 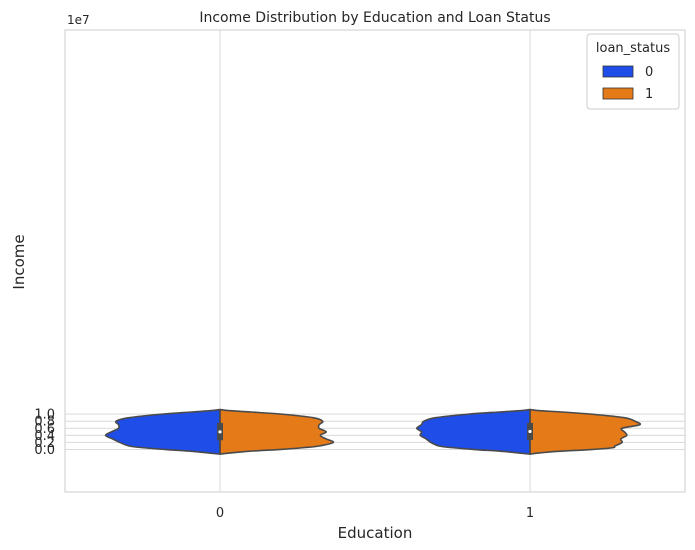 I want to click on y-tick-label: 0.0, so click(x=44, y=450).